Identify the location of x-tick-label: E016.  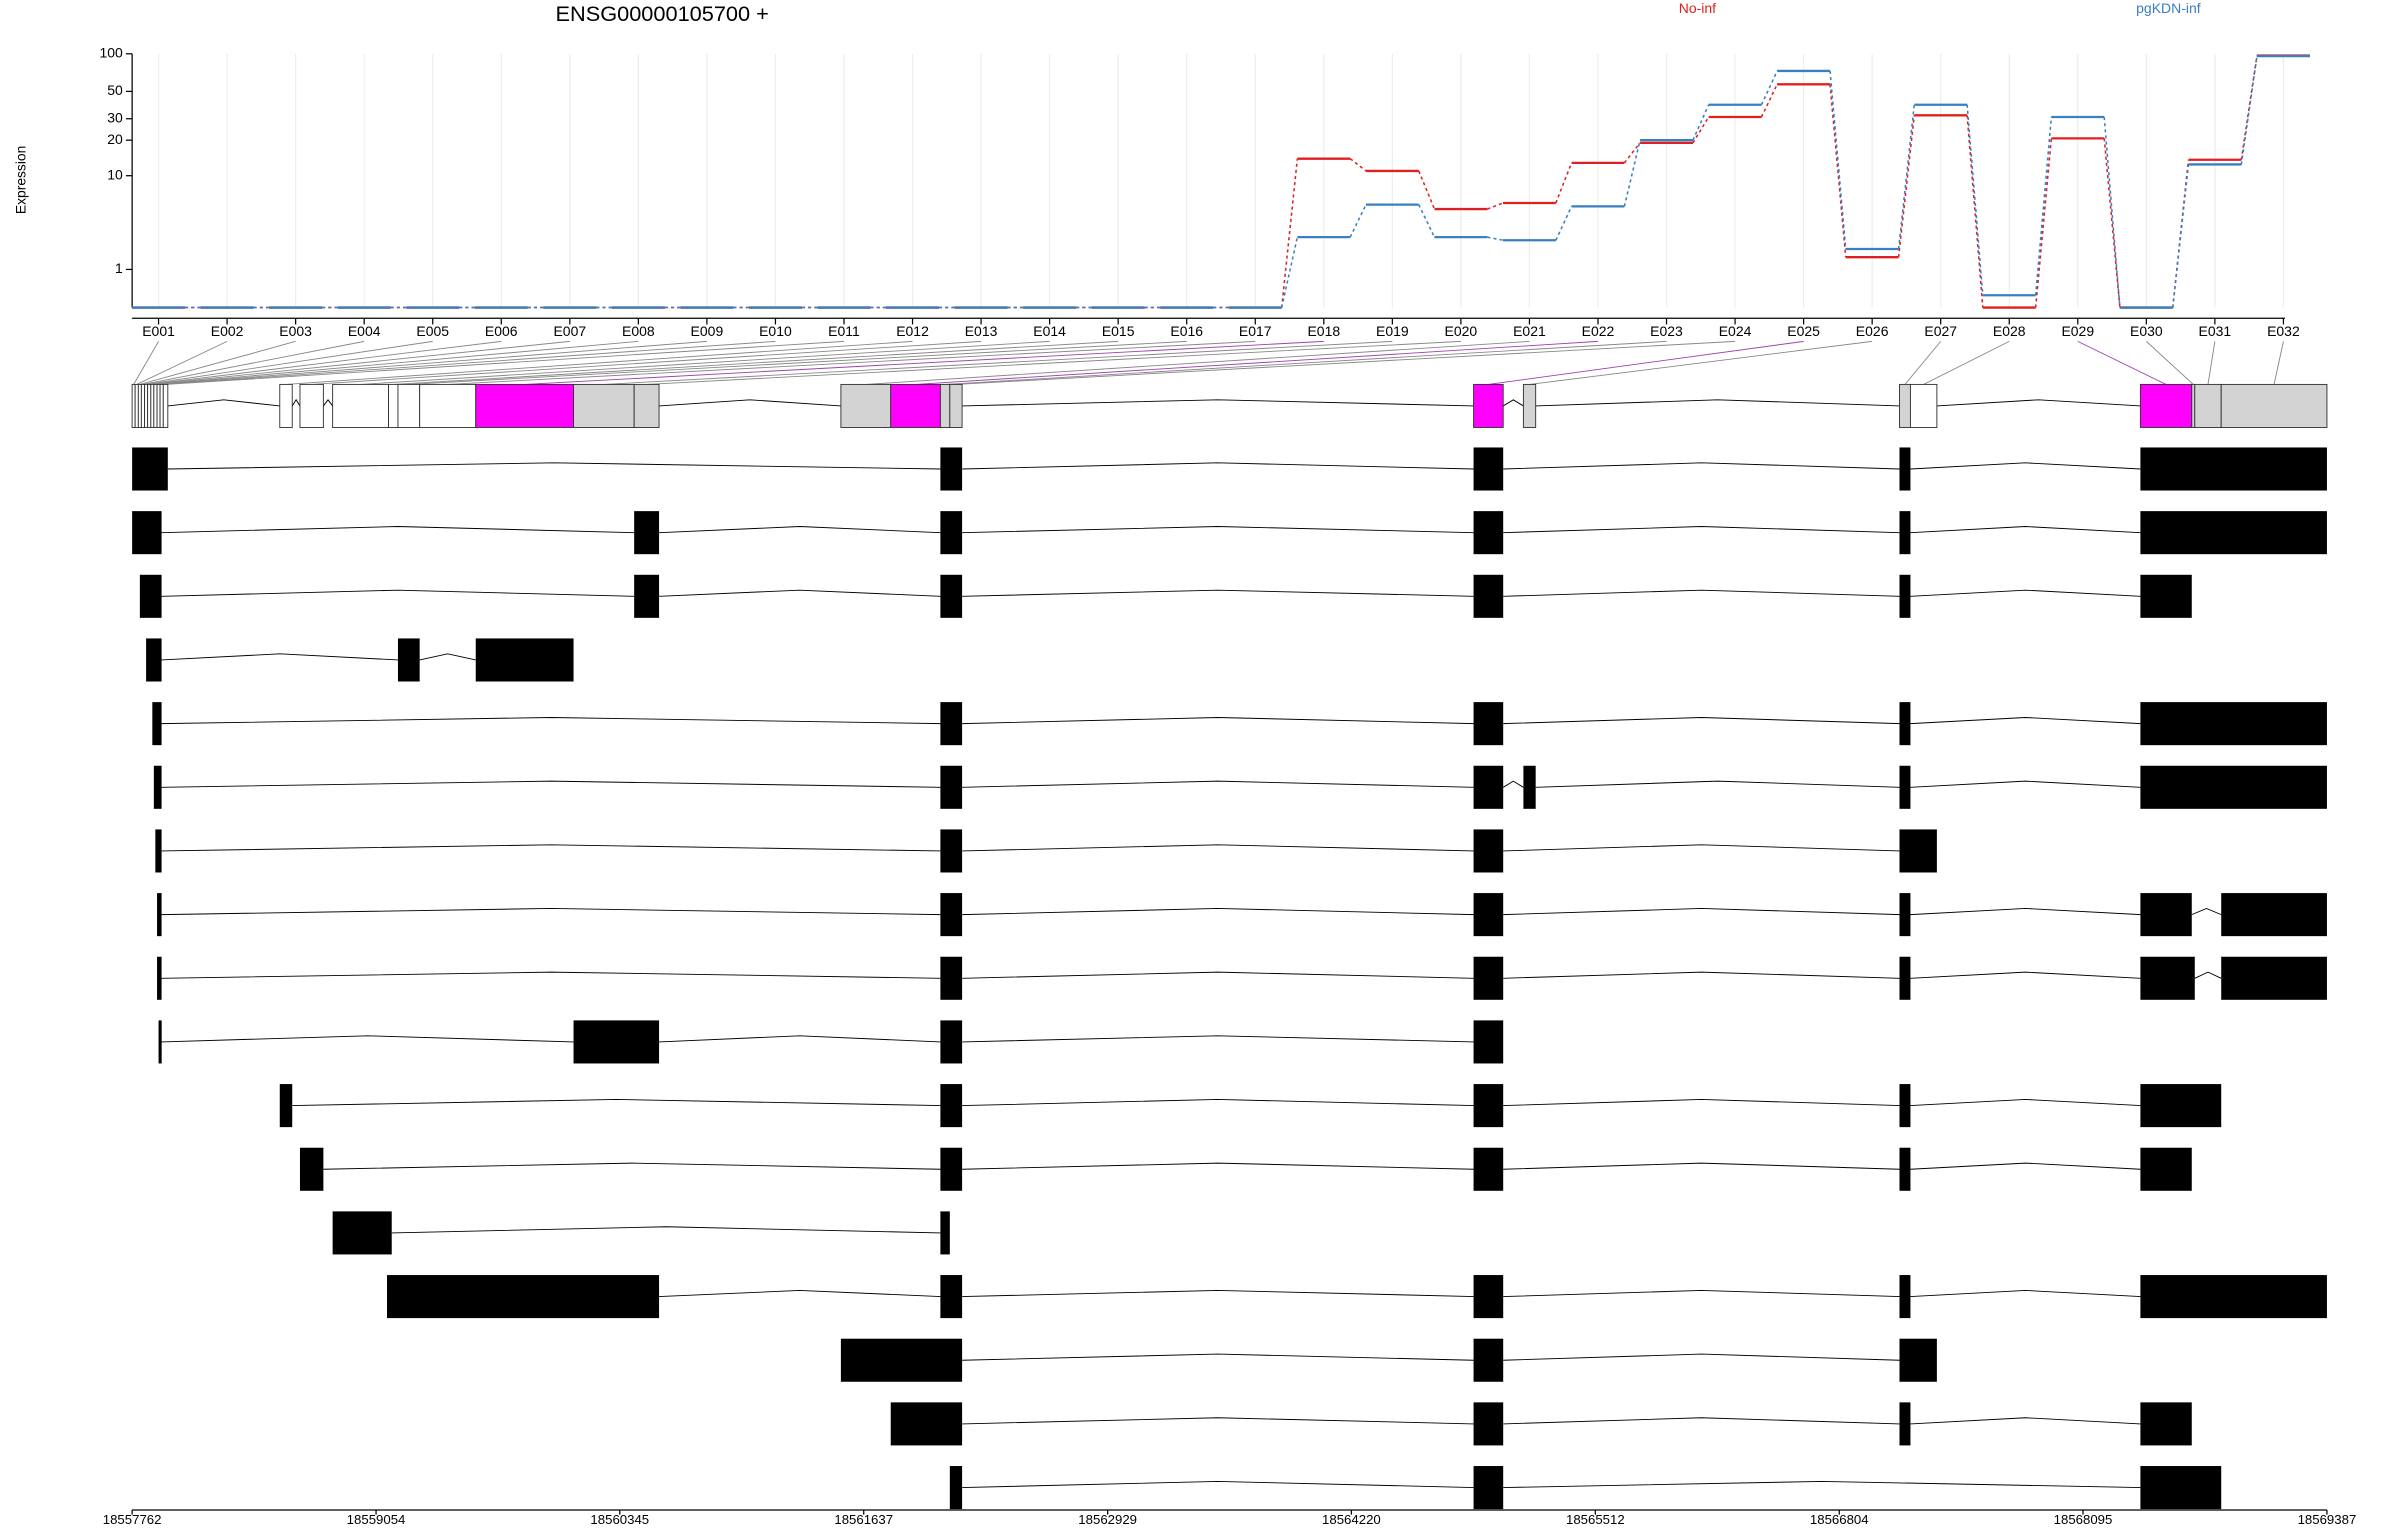
(1186, 331).